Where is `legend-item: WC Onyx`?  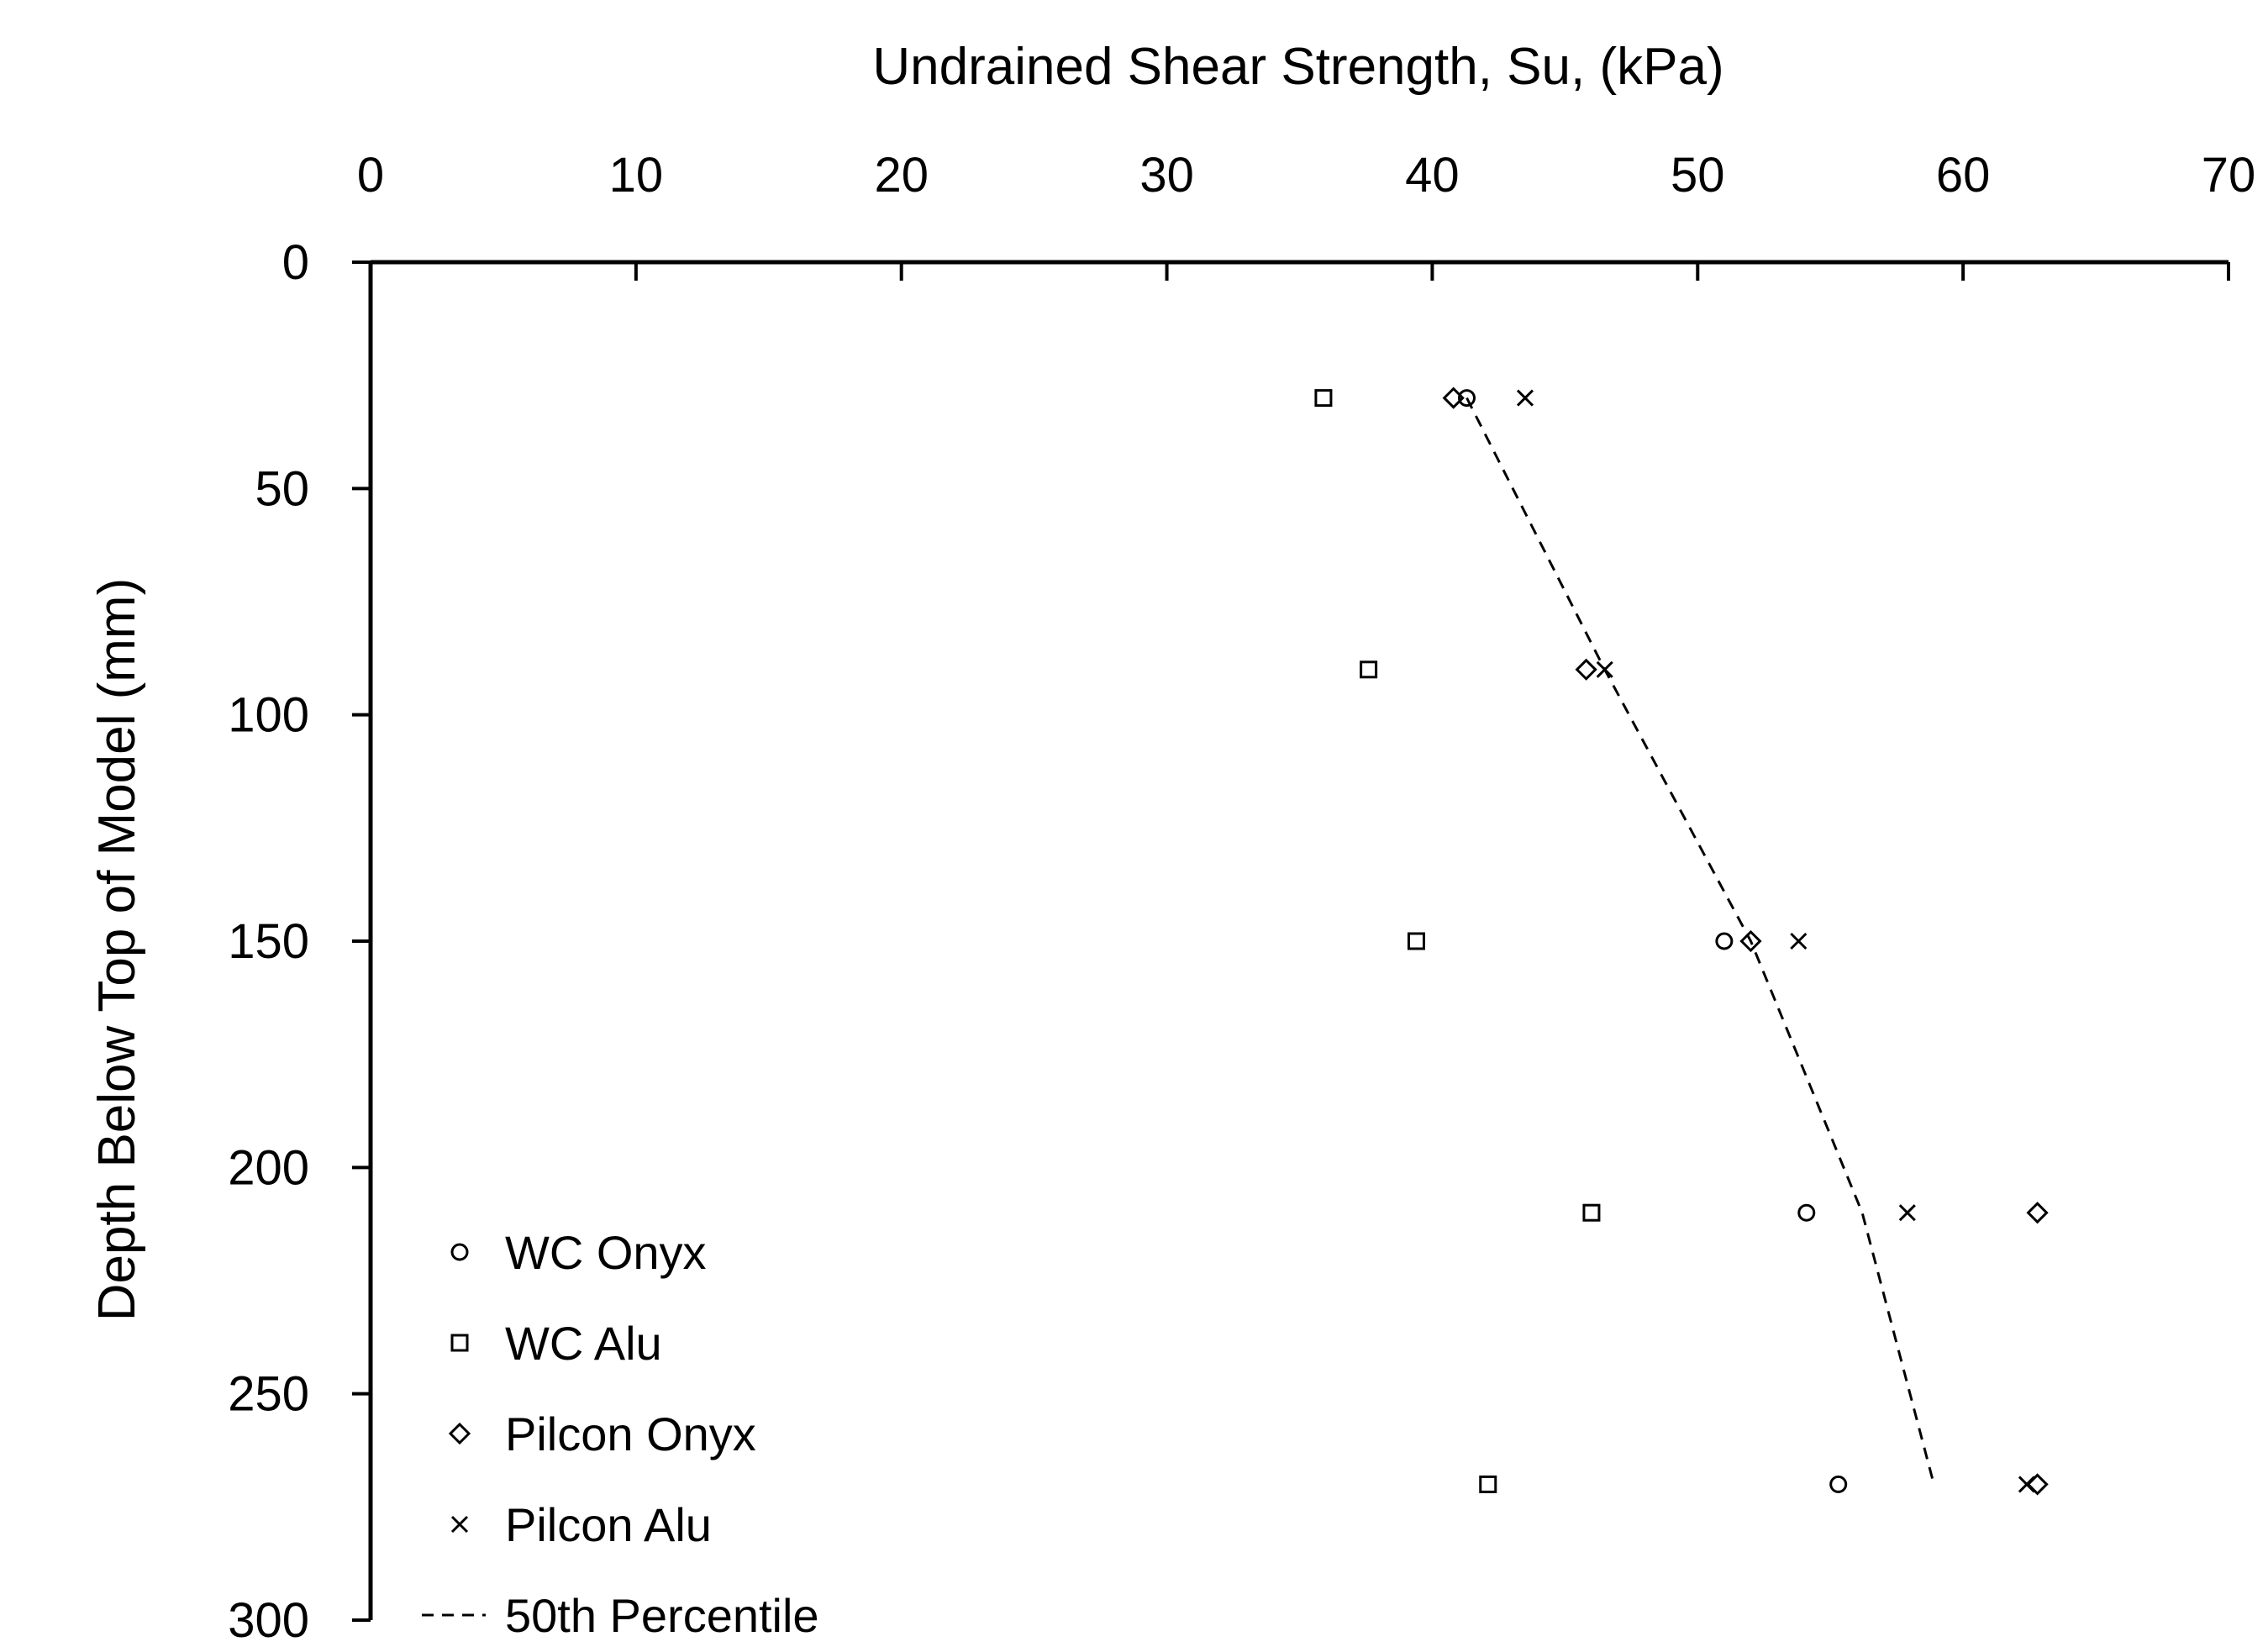 legend-item: WC Onyx is located at coordinates (578, 1252).